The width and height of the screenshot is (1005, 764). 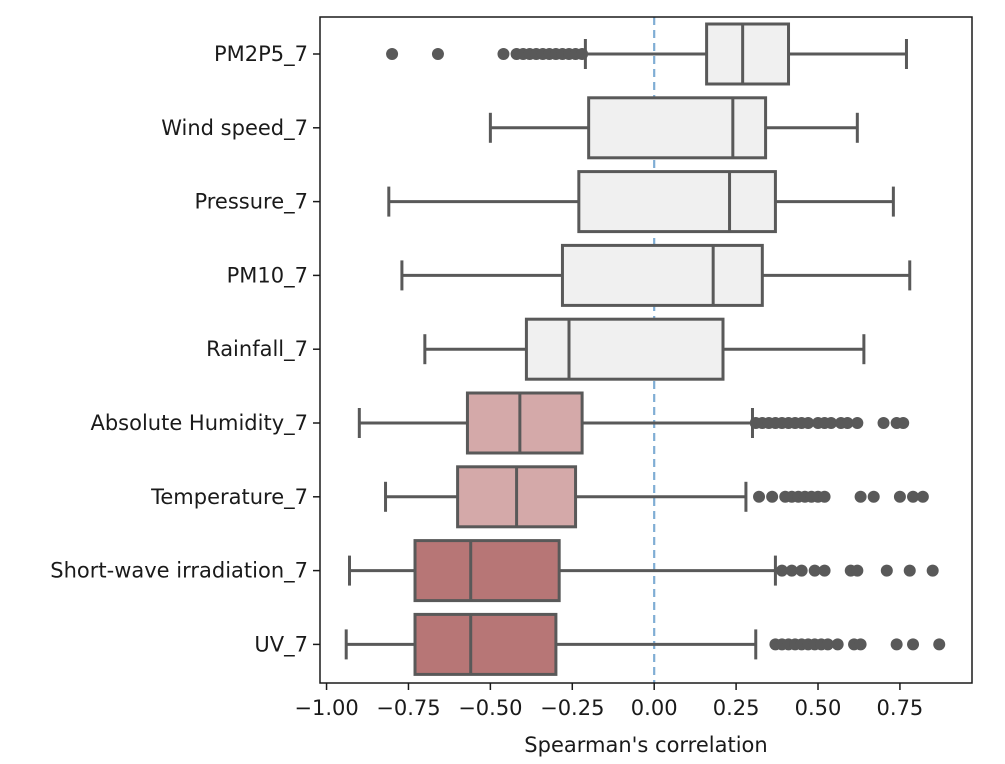 I want to click on y-tick-label: UV_7, so click(x=281, y=644).